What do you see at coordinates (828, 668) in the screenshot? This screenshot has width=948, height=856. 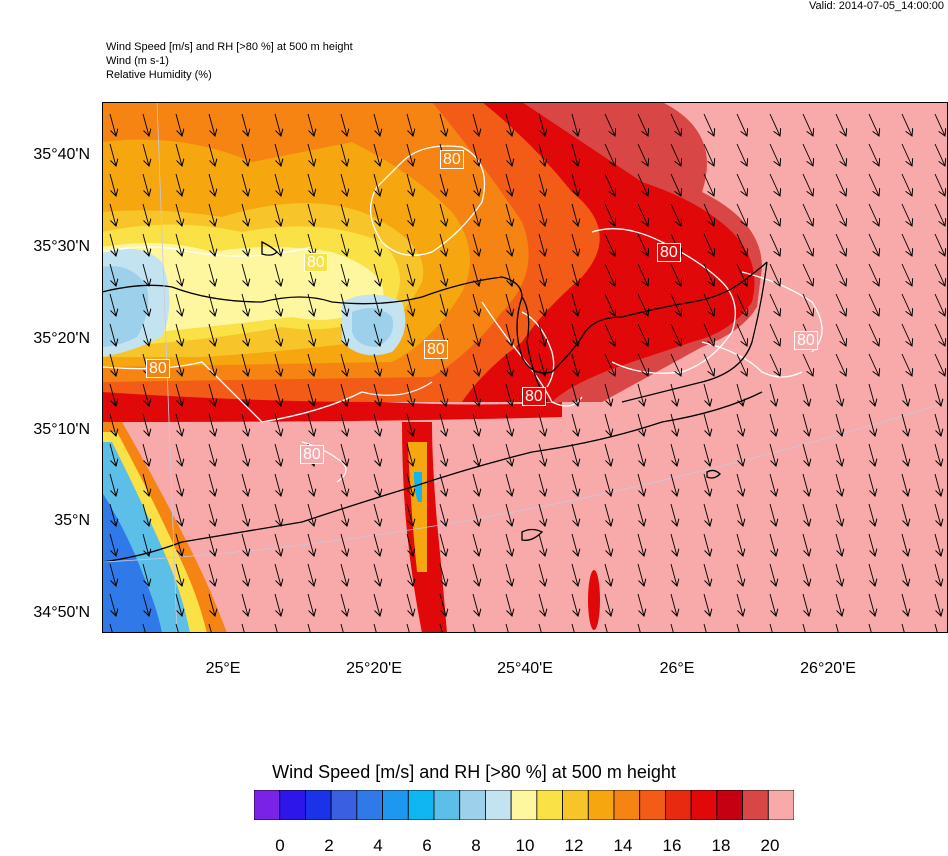 I see `lon-label-26-20: 26°20'E` at bounding box center [828, 668].